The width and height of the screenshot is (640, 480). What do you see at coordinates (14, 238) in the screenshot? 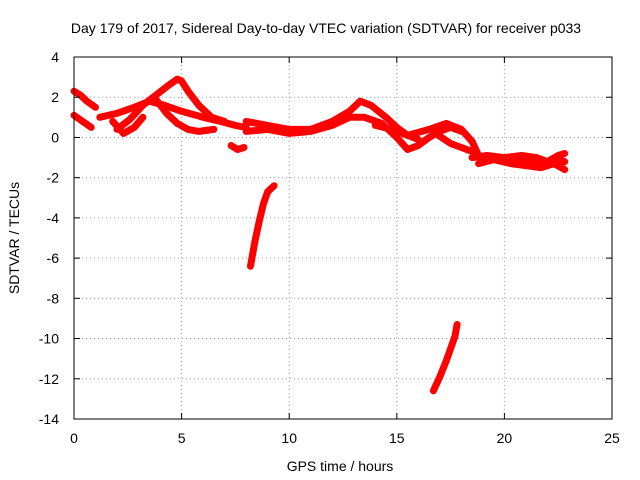
I see `y-axis-label: SDTVAR / TECUs` at bounding box center [14, 238].